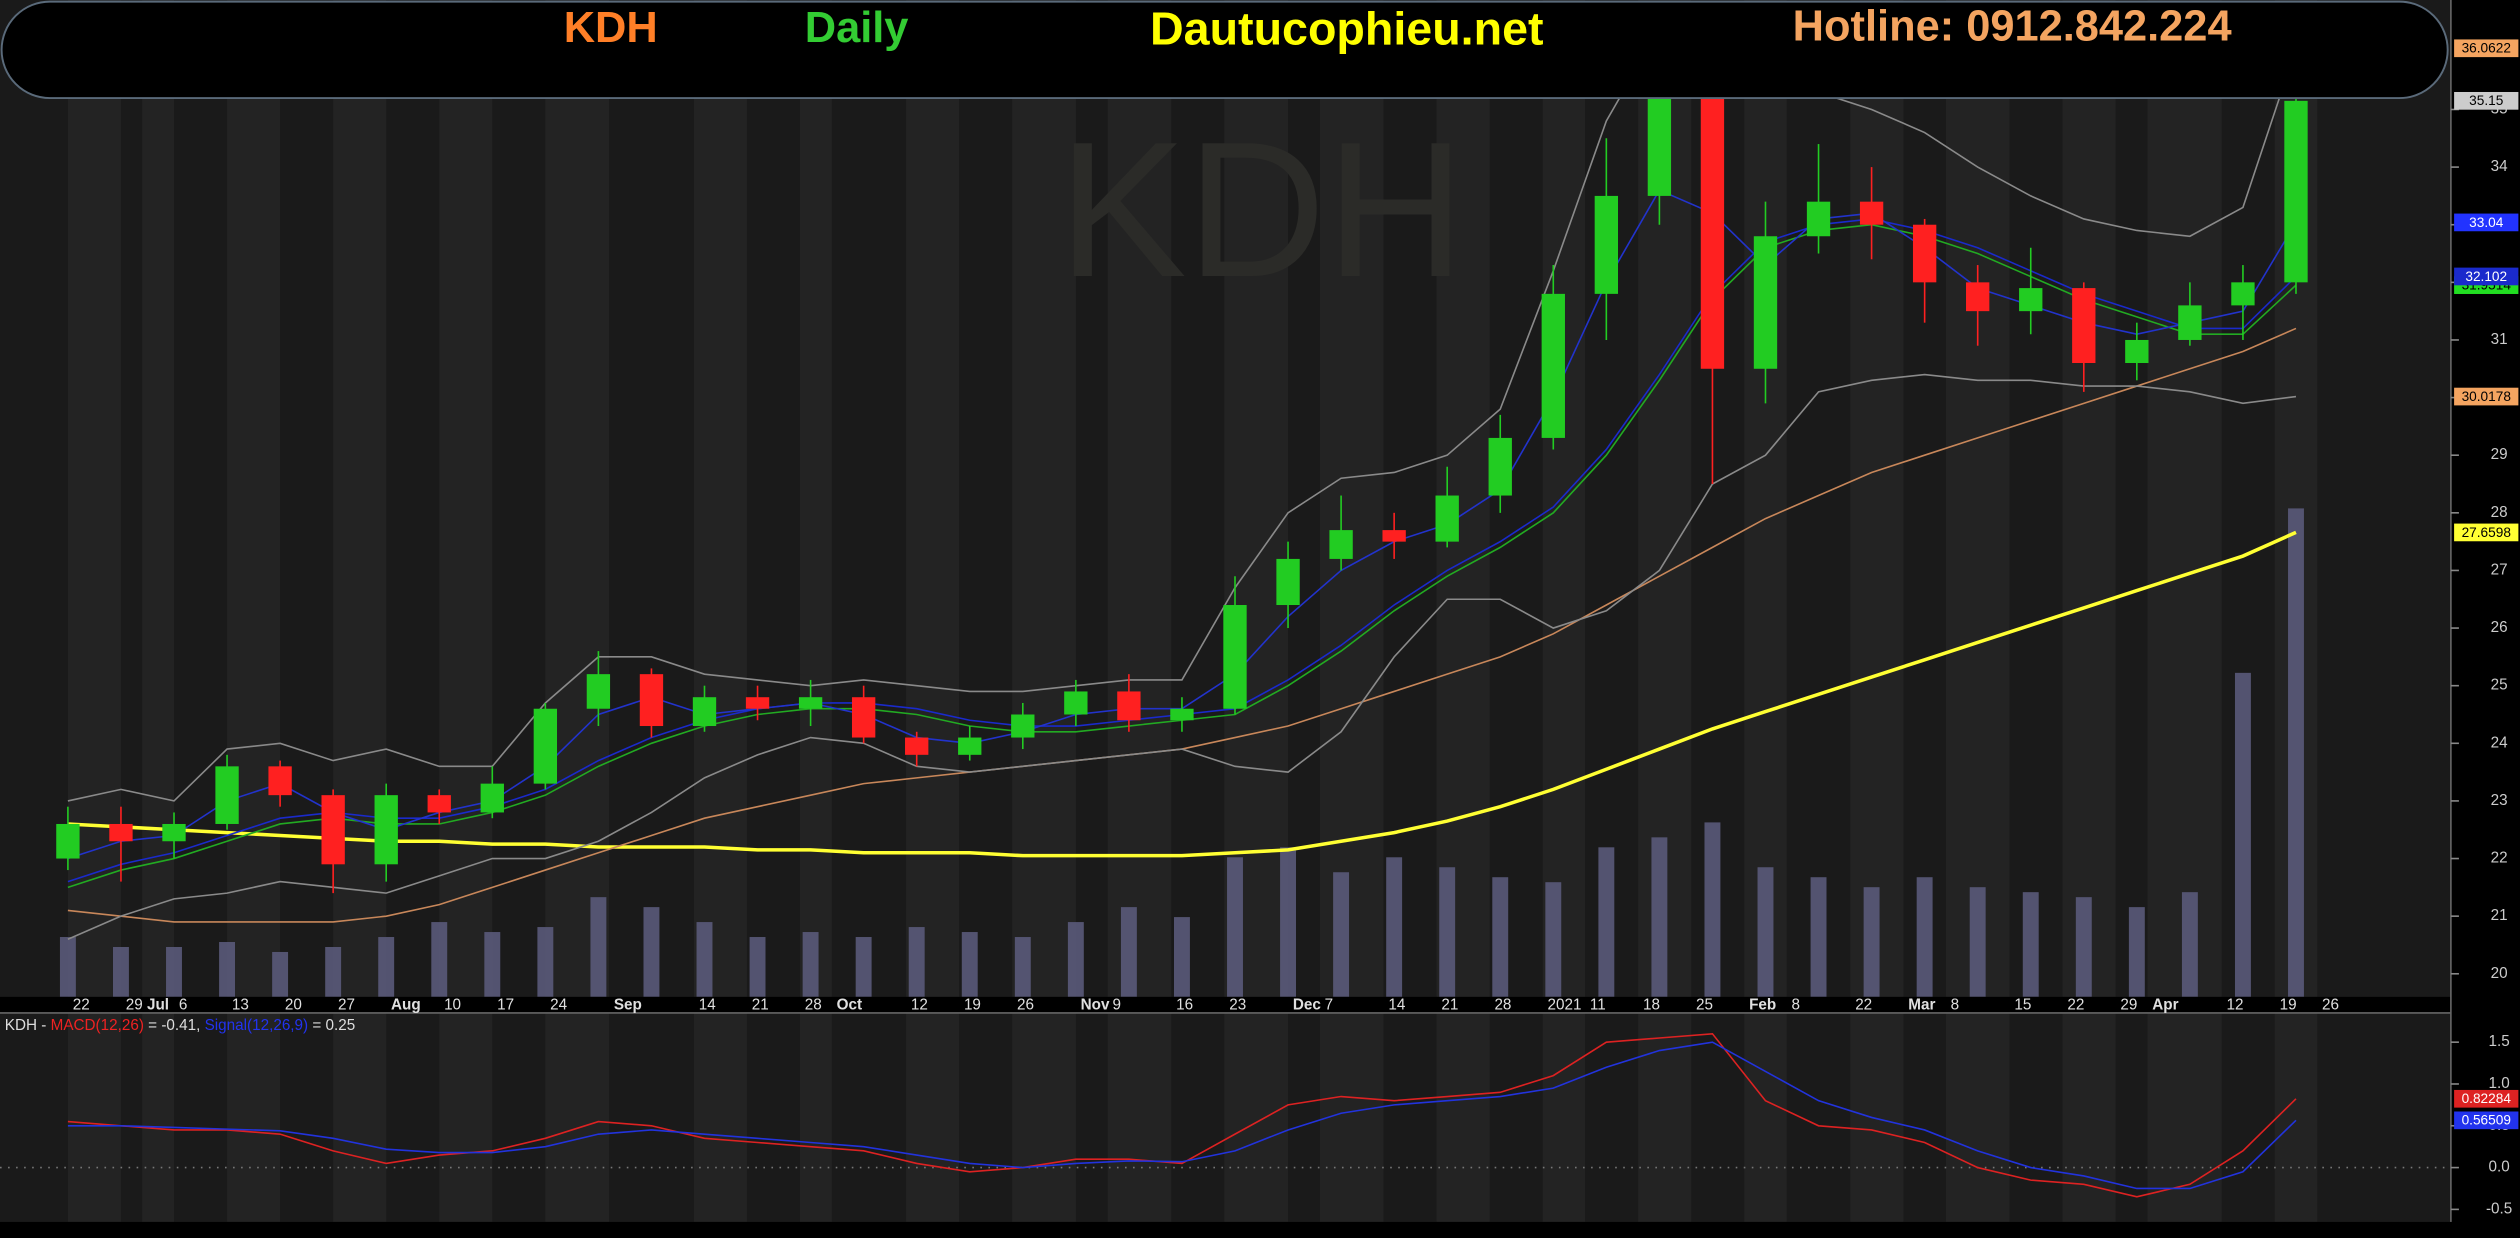 This screenshot has height=1238, width=2520. Describe the element at coordinates (2499, 454) in the screenshot. I see `y-tick-label: 29` at that location.